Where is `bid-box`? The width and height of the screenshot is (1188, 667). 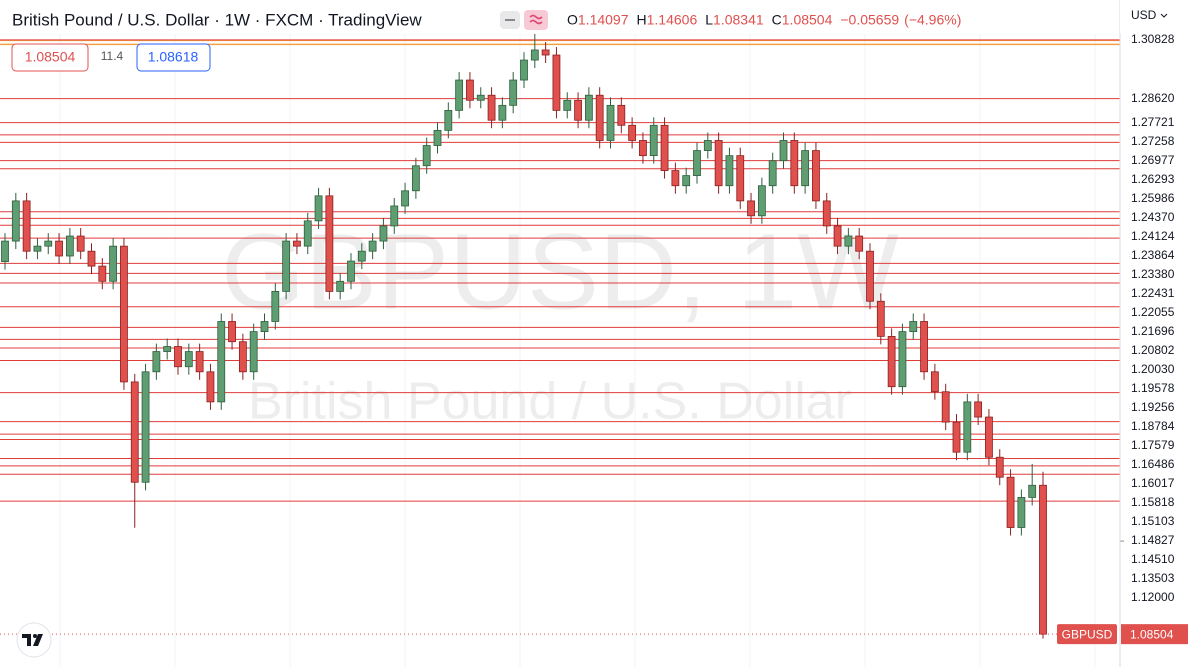
bid-box is located at coordinates (50, 57).